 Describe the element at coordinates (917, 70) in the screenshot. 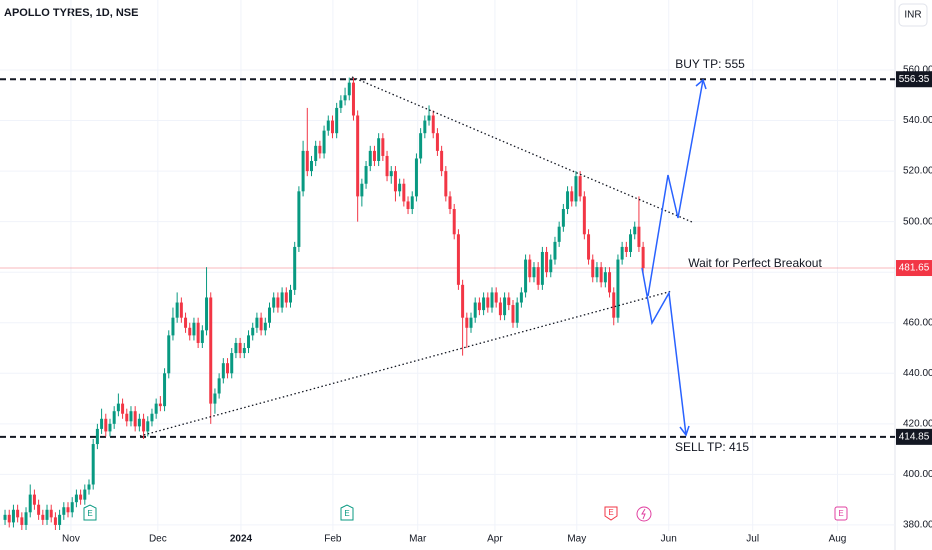

I see `y-tick-label: 560.00` at that location.